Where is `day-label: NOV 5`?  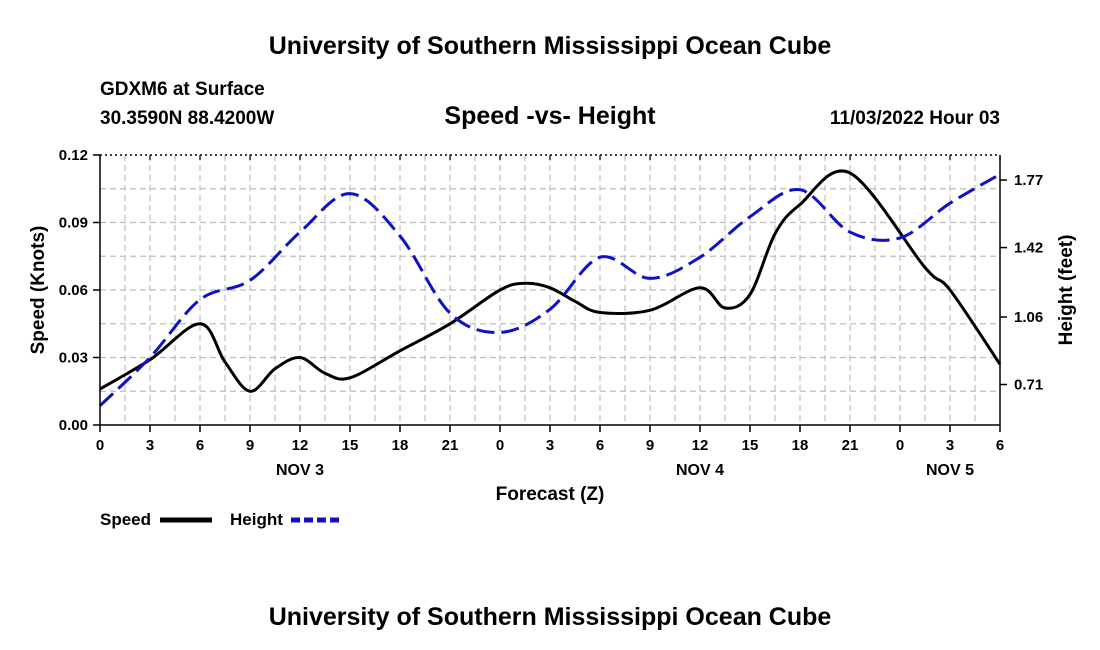
day-label: NOV 5 is located at coordinates (950, 470).